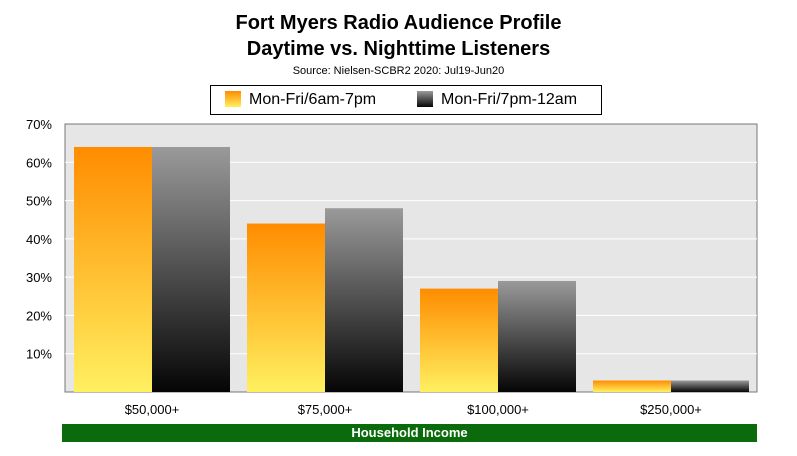 The image size is (797, 456). What do you see at coordinates (233, 99) in the screenshot?
I see `legend-swatch-day` at bounding box center [233, 99].